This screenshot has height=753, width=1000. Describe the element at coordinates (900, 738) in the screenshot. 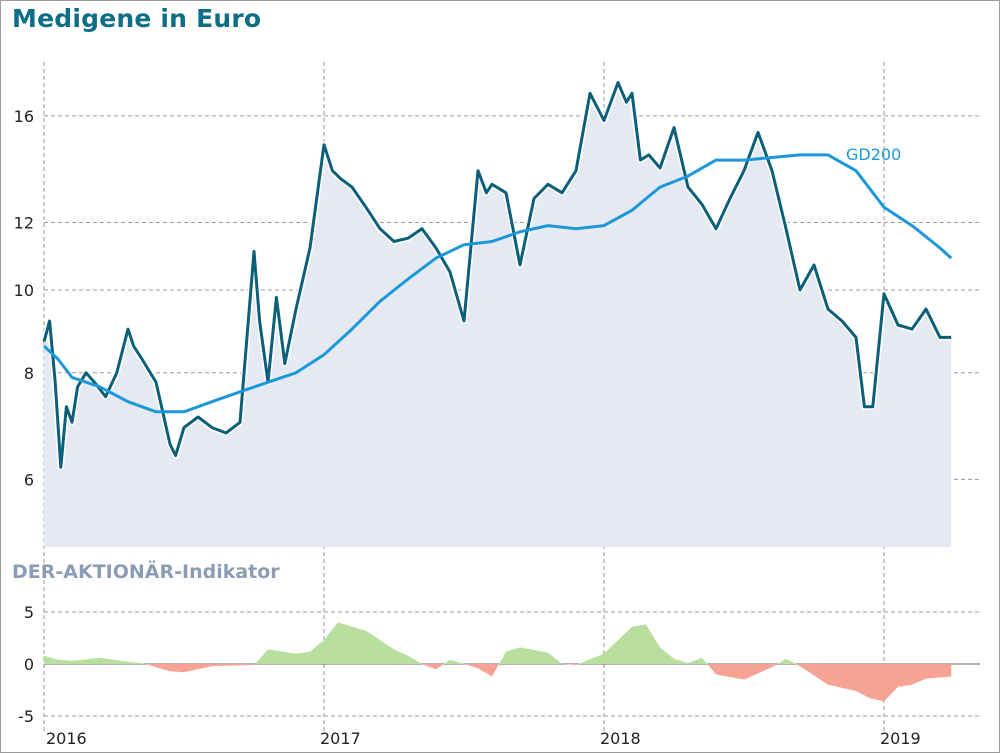

I see `x-tick-label-2019: 2019` at that location.